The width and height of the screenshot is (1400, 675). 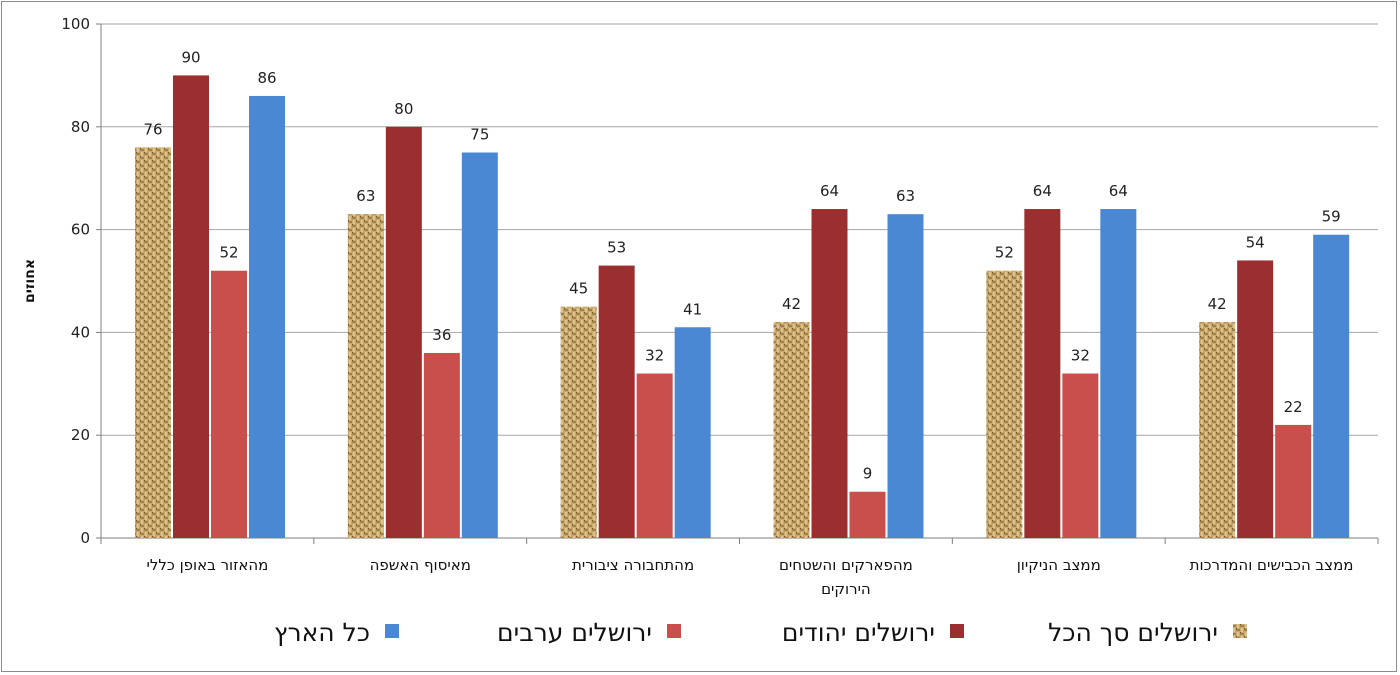 I want to click on y-tick-label: 20, so click(x=80, y=435).